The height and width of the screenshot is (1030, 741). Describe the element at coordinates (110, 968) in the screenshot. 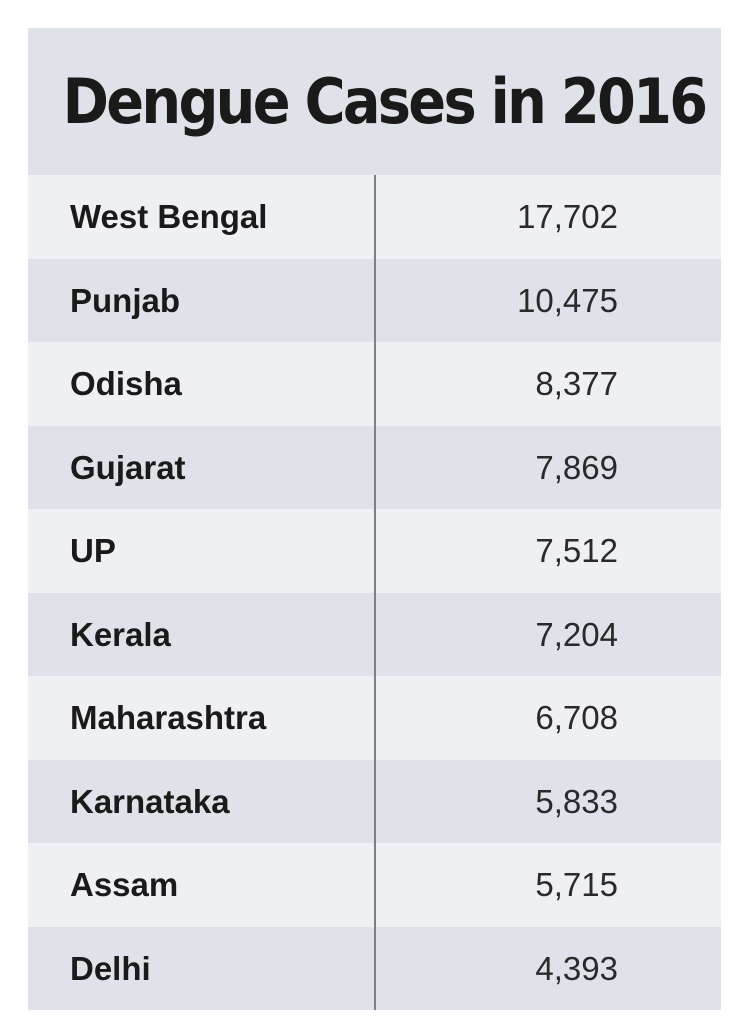

I see `state-name-cell: Delhi` at that location.